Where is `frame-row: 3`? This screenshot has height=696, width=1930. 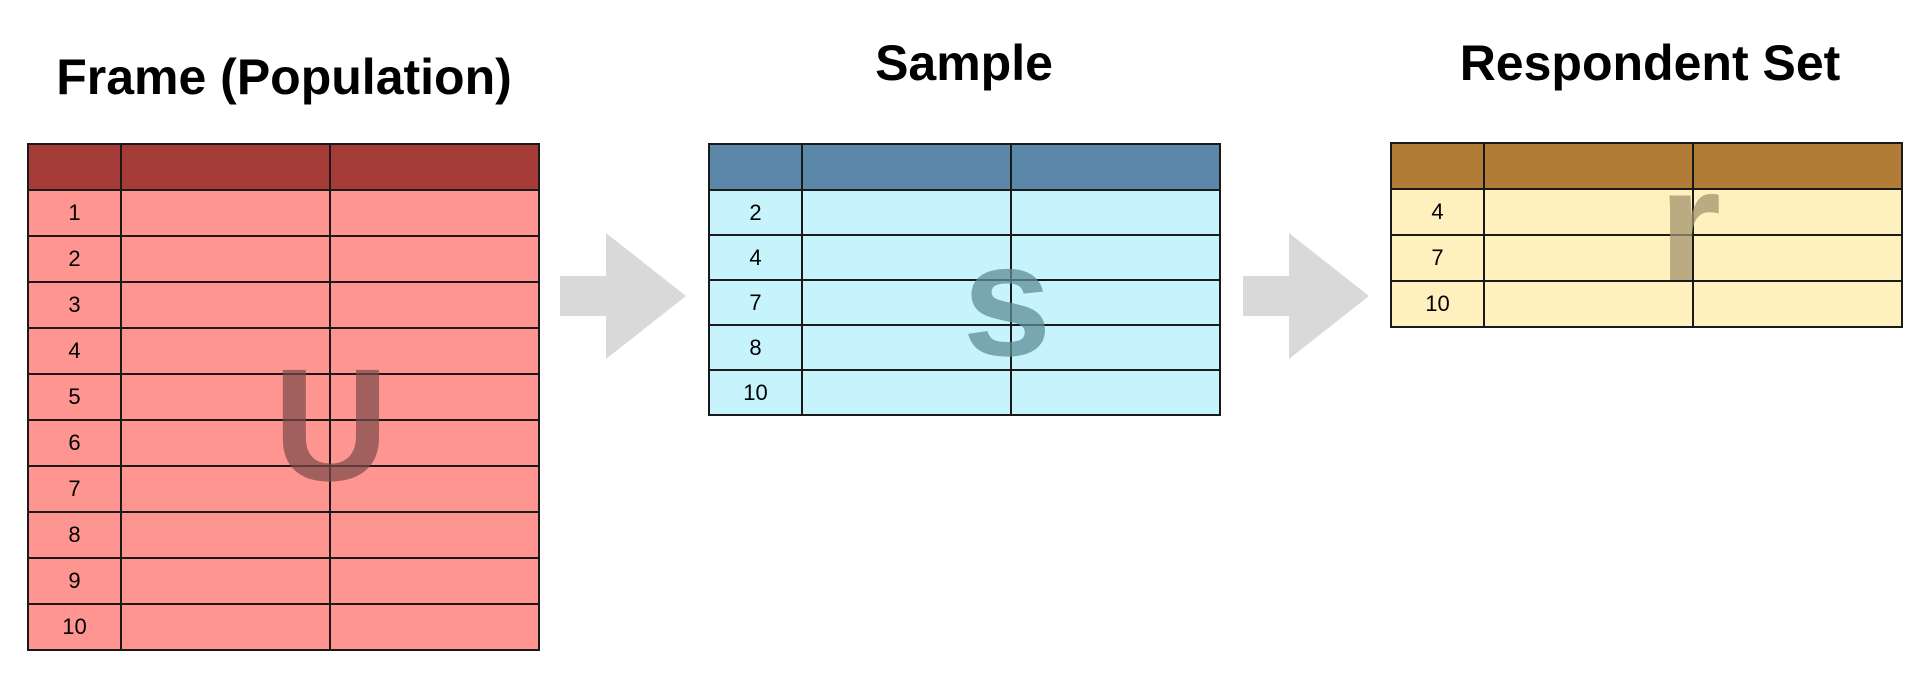 frame-row: 3 is located at coordinates (283, 305).